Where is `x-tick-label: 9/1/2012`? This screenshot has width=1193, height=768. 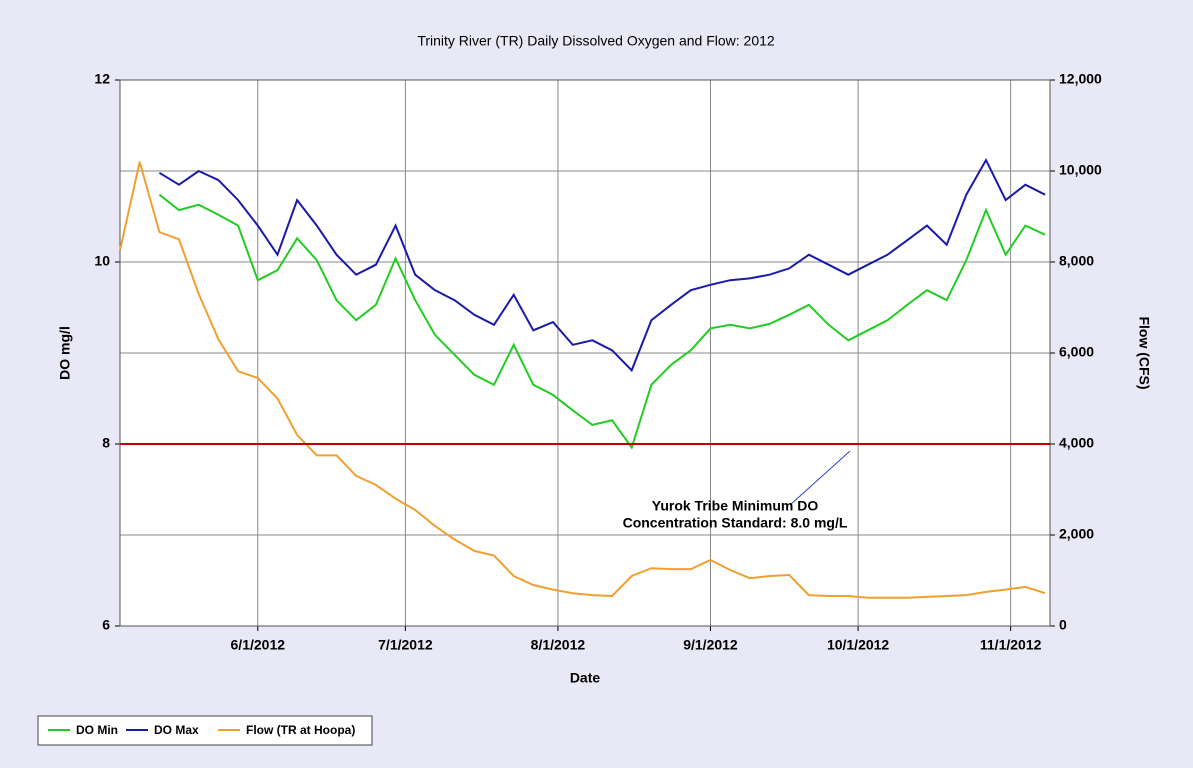 x-tick-label: 9/1/2012 is located at coordinates (710, 645).